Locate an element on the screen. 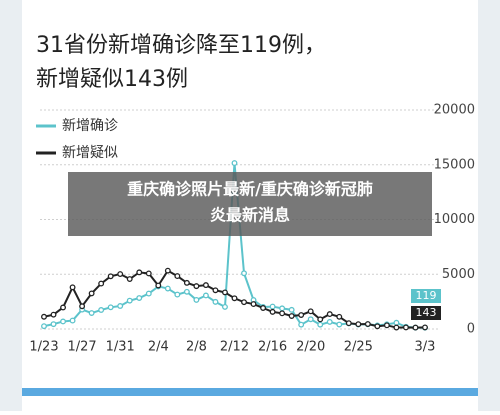 The width and height of the screenshot is (500, 415). x-tick-label: 2/12 is located at coordinates (234, 347).